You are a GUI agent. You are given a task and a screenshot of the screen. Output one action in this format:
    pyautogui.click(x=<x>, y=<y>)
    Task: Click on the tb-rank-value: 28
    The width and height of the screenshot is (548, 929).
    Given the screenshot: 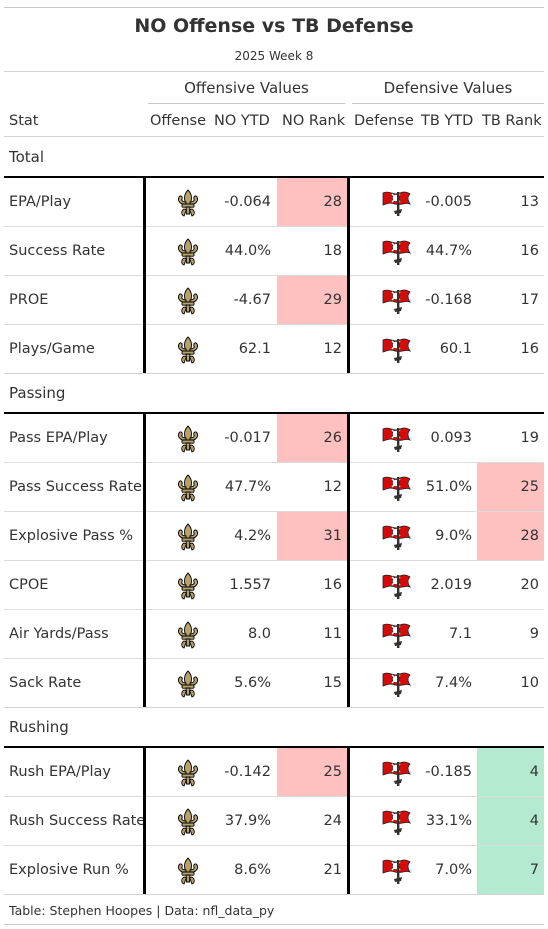 What is the action you would take?
    pyautogui.click(x=529, y=536)
    